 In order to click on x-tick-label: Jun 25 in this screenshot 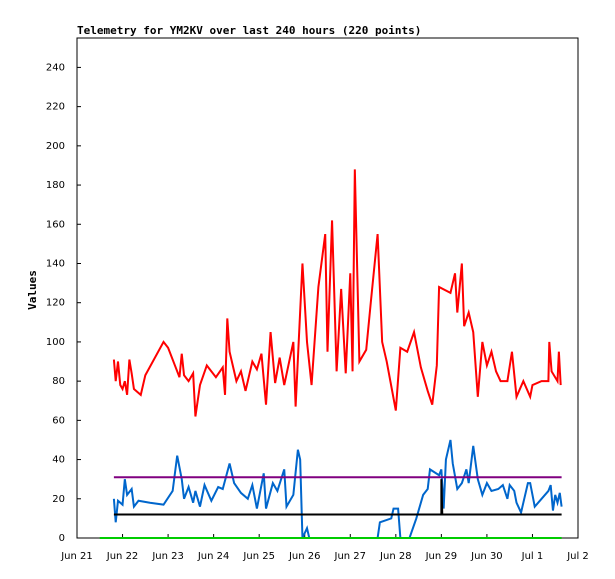, I will do `click(258, 556)`.